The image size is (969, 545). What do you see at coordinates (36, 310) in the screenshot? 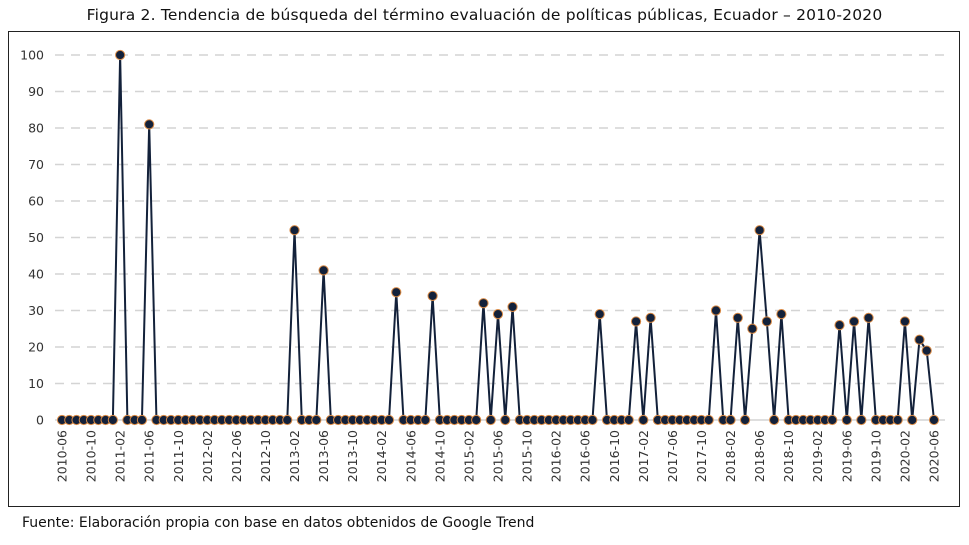
I see `y-tick-label: 30` at bounding box center [36, 310].